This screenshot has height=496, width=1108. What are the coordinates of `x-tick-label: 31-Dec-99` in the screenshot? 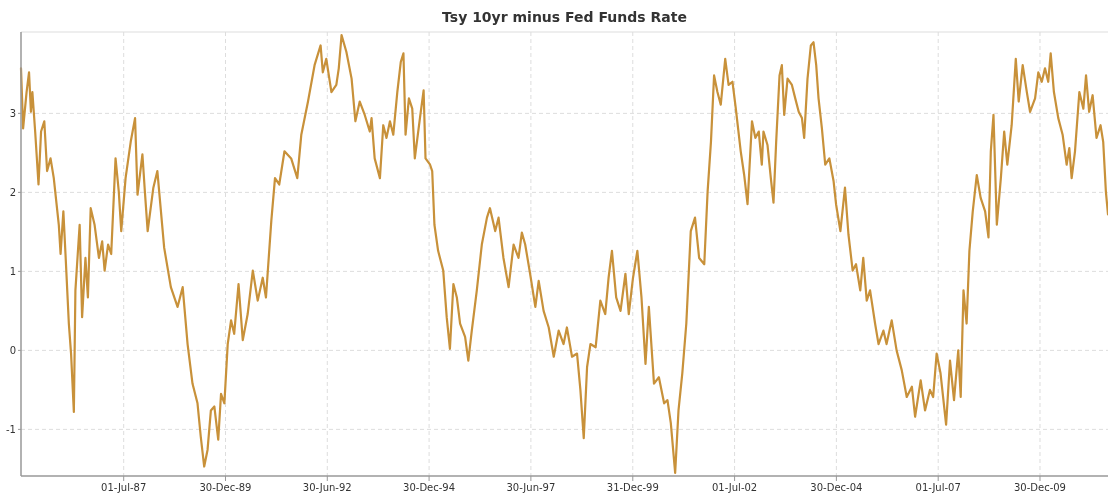 It's located at (632, 487).